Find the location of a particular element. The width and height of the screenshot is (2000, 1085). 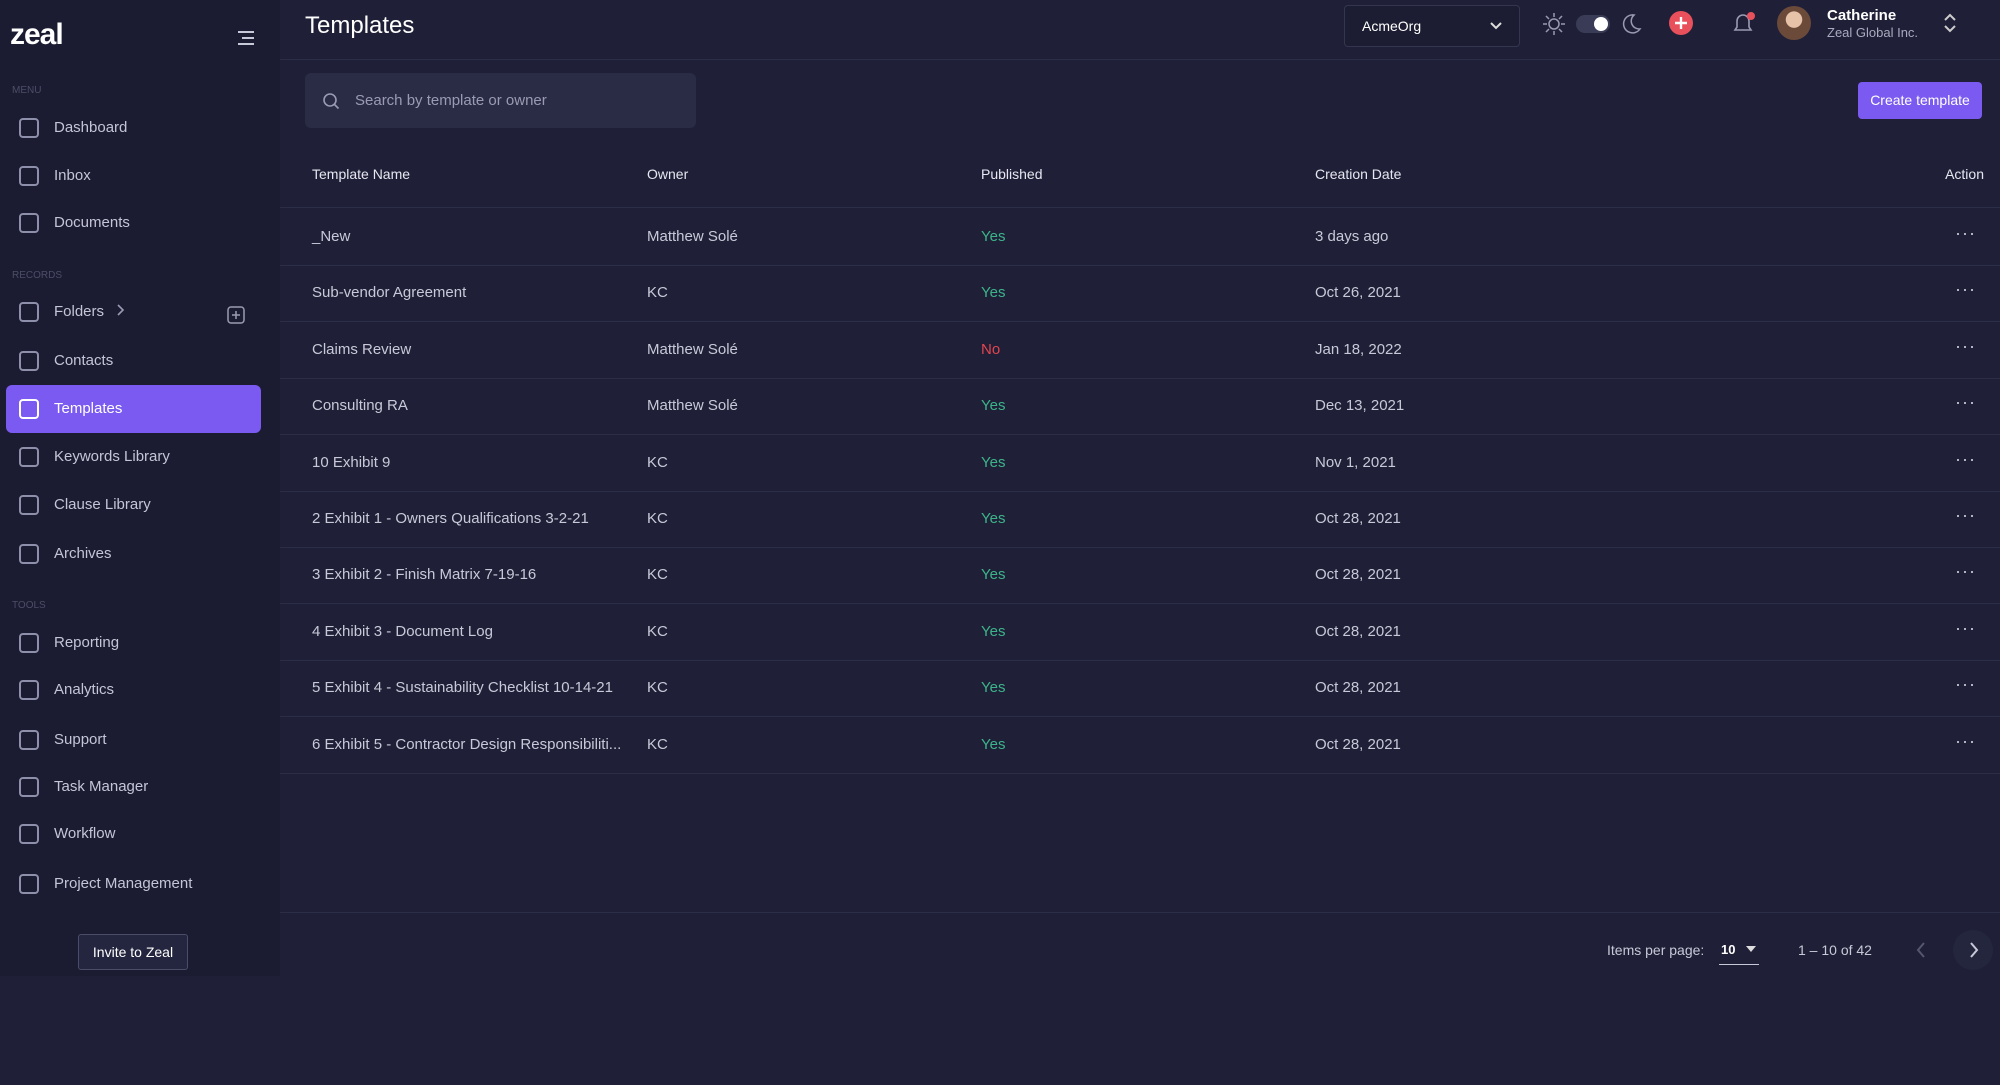

nav-item: Folders is located at coordinates (79, 311).